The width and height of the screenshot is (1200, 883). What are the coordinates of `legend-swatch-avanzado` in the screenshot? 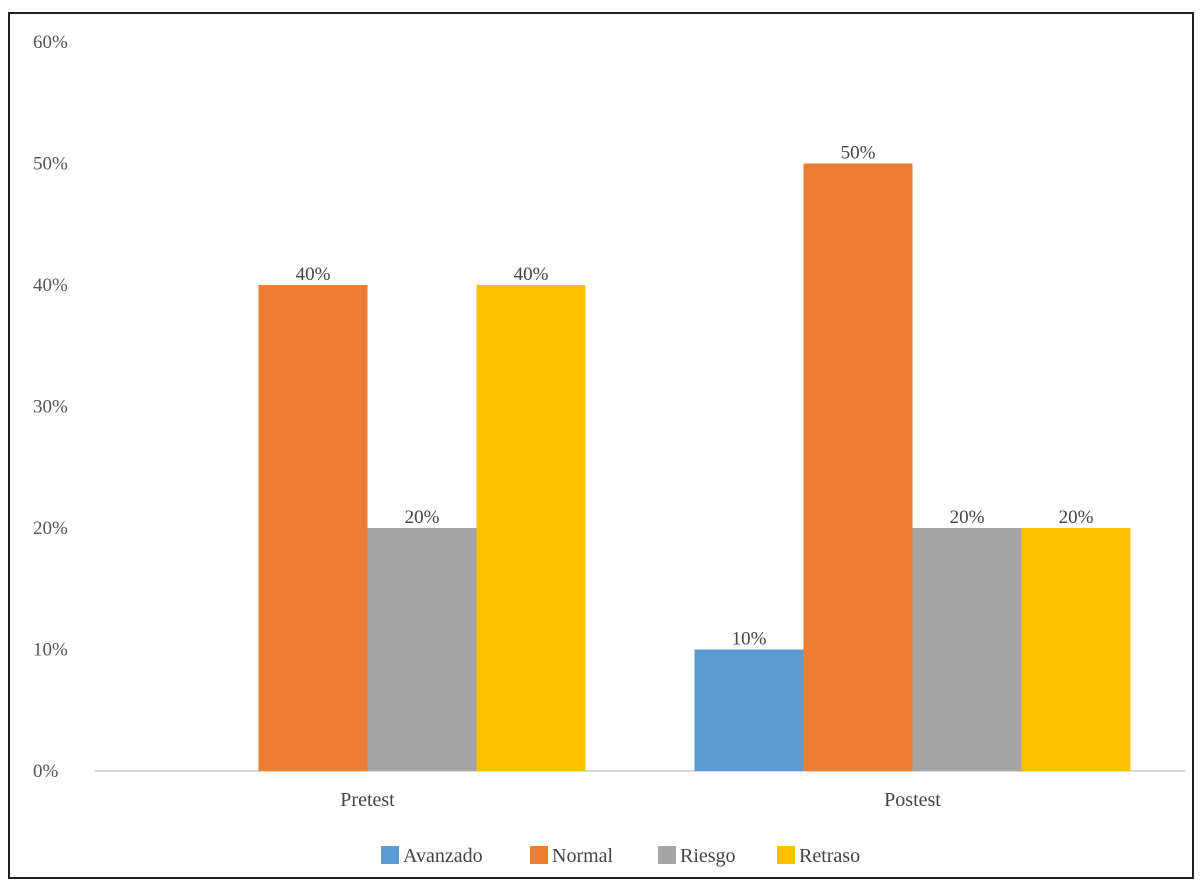 It's located at (390, 855).